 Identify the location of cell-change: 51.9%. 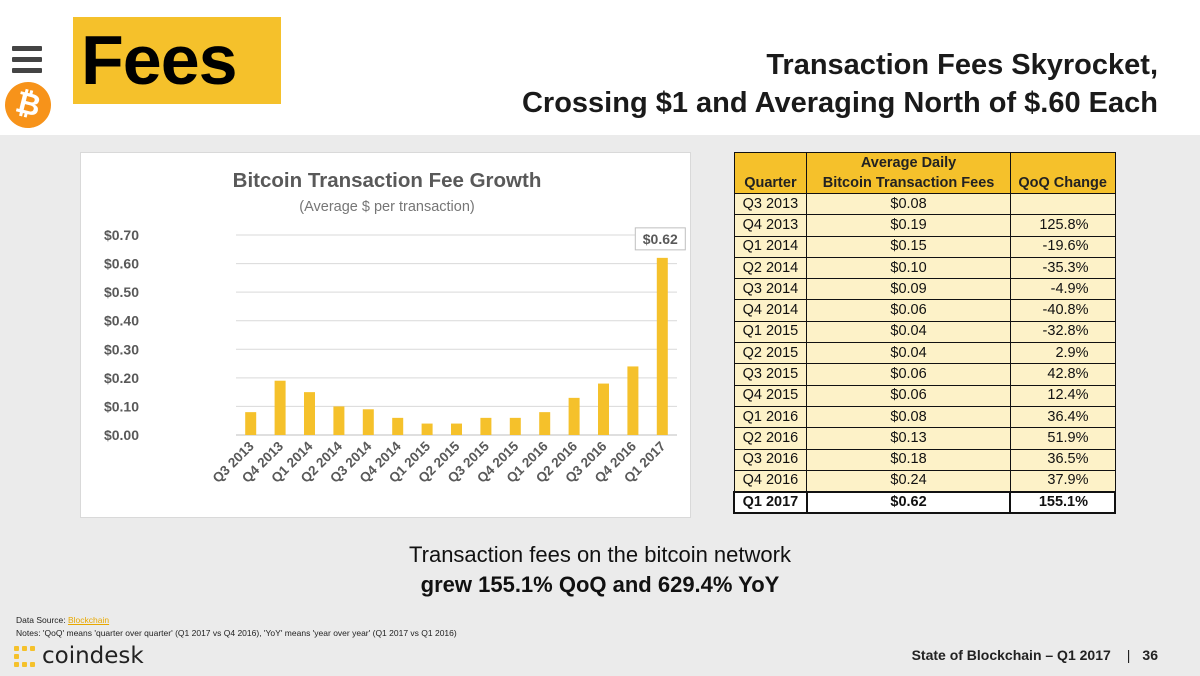
(1062, 438).